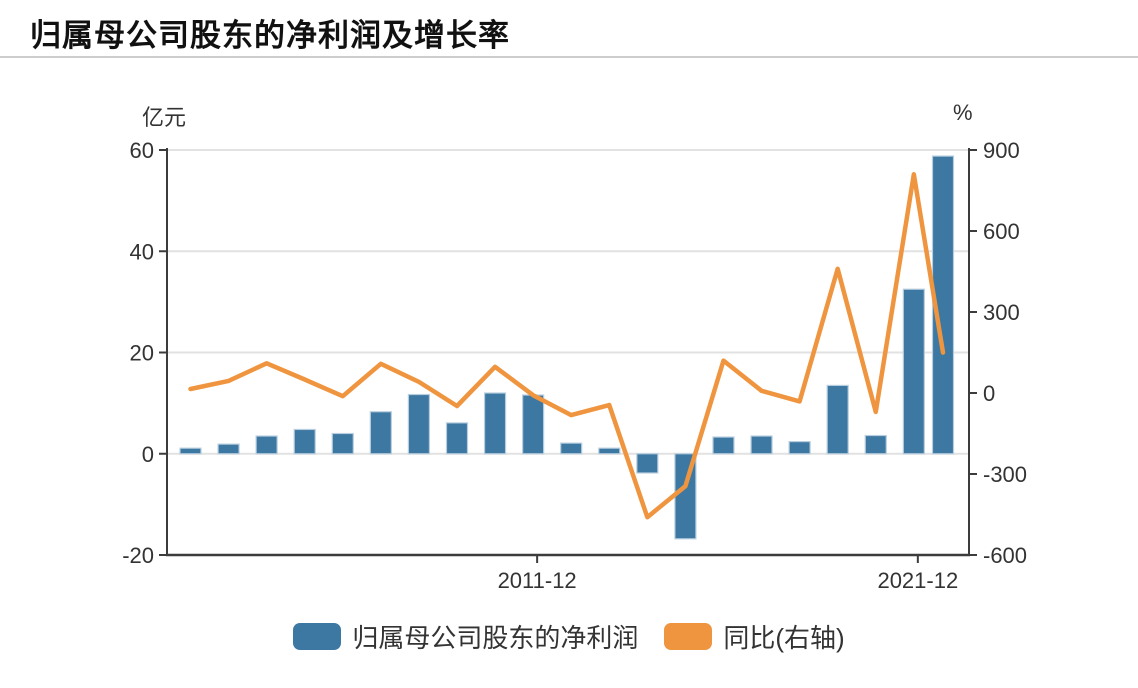 The width and height of the screenshot is (1138, 688). I want to click on chart-legend: 归属母公司股东的净利润 同比(右轴), so click(569, 636).